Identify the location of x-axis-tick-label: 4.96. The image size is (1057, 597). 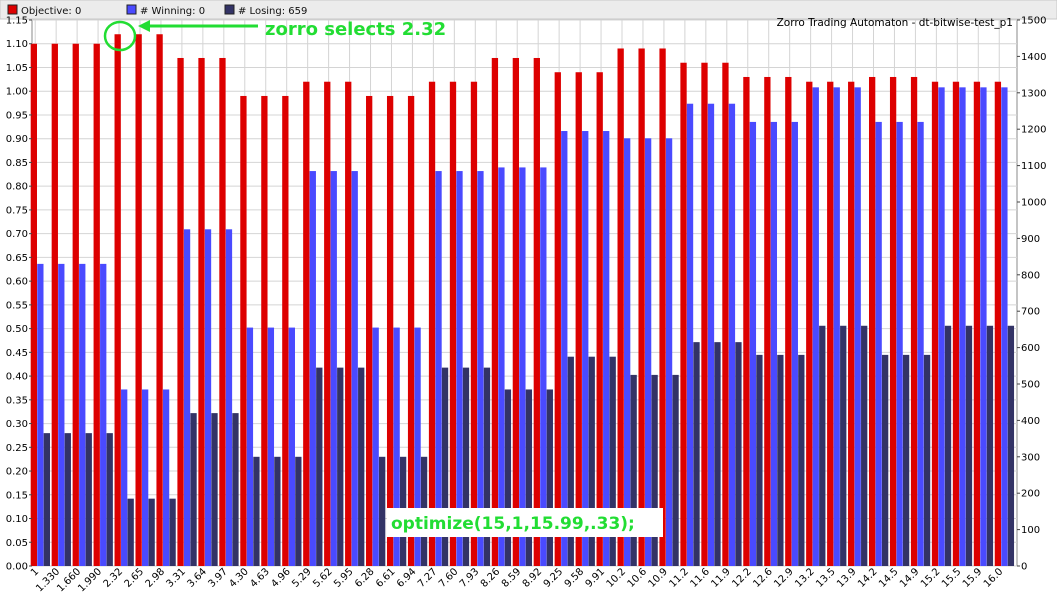
(281, 578).